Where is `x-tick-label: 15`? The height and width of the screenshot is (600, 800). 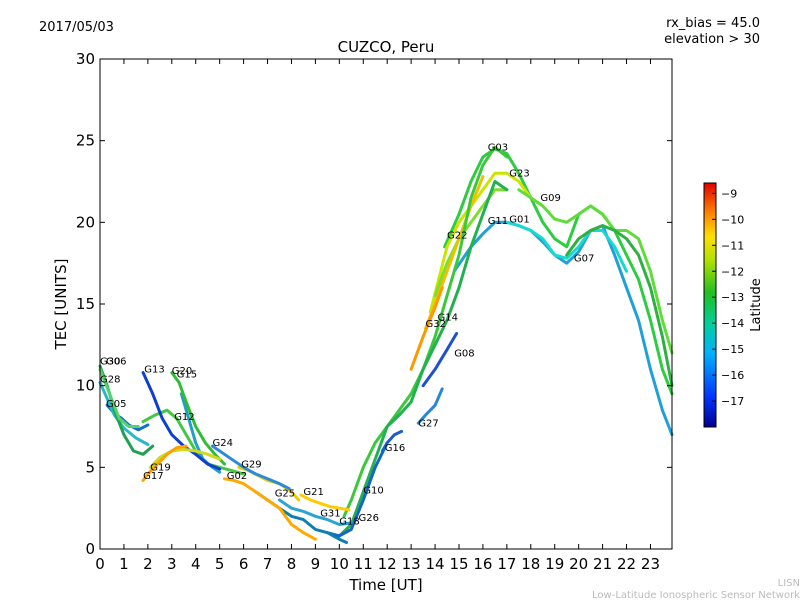
x-tick-label: 15 is located at coordinates (458, 564).